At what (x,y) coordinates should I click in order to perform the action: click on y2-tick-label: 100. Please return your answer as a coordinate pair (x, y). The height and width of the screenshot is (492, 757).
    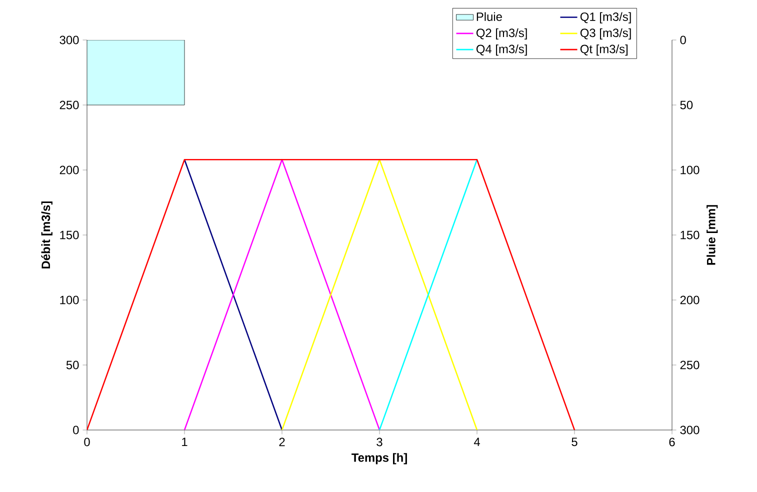
    Looking at the image, I should click on (690, 170).